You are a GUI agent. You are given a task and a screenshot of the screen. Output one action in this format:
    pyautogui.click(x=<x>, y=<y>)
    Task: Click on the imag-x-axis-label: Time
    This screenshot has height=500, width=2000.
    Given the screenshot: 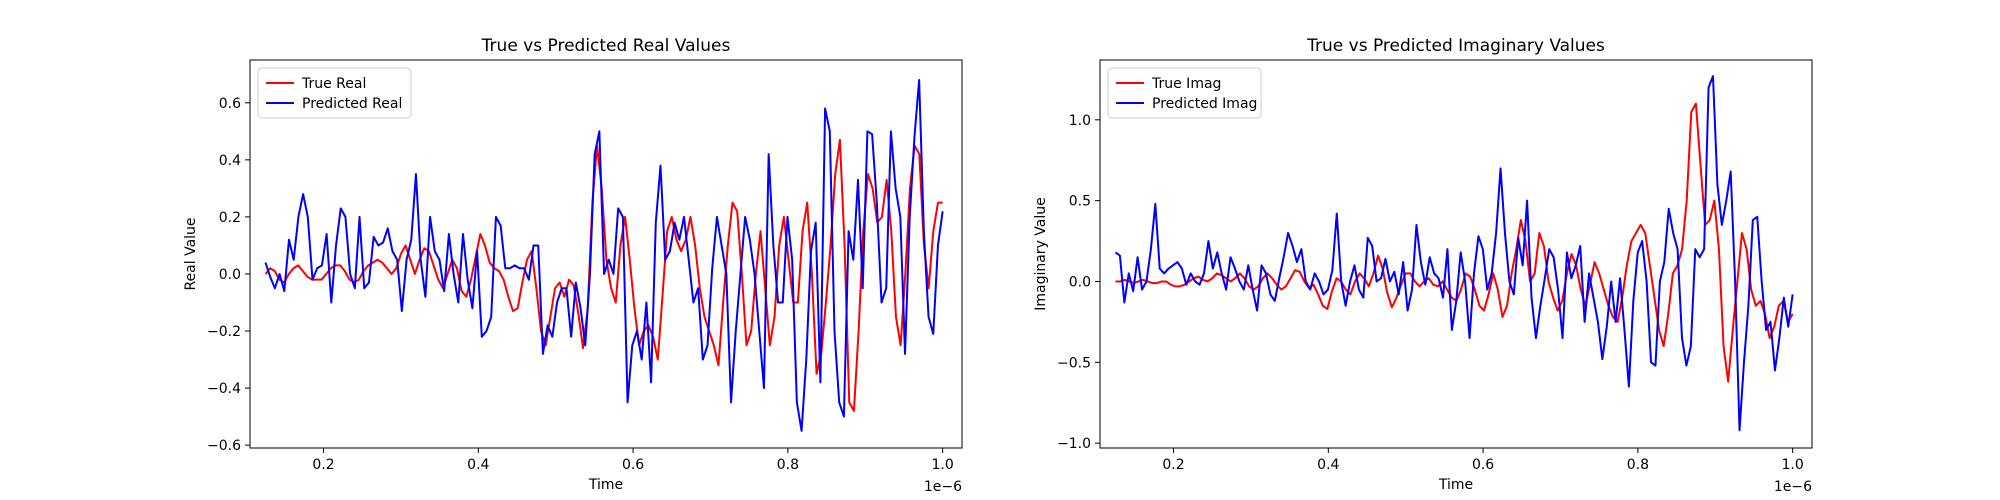 What is the action you would take?
    pyautogui.click(x=1455, y=485)
    